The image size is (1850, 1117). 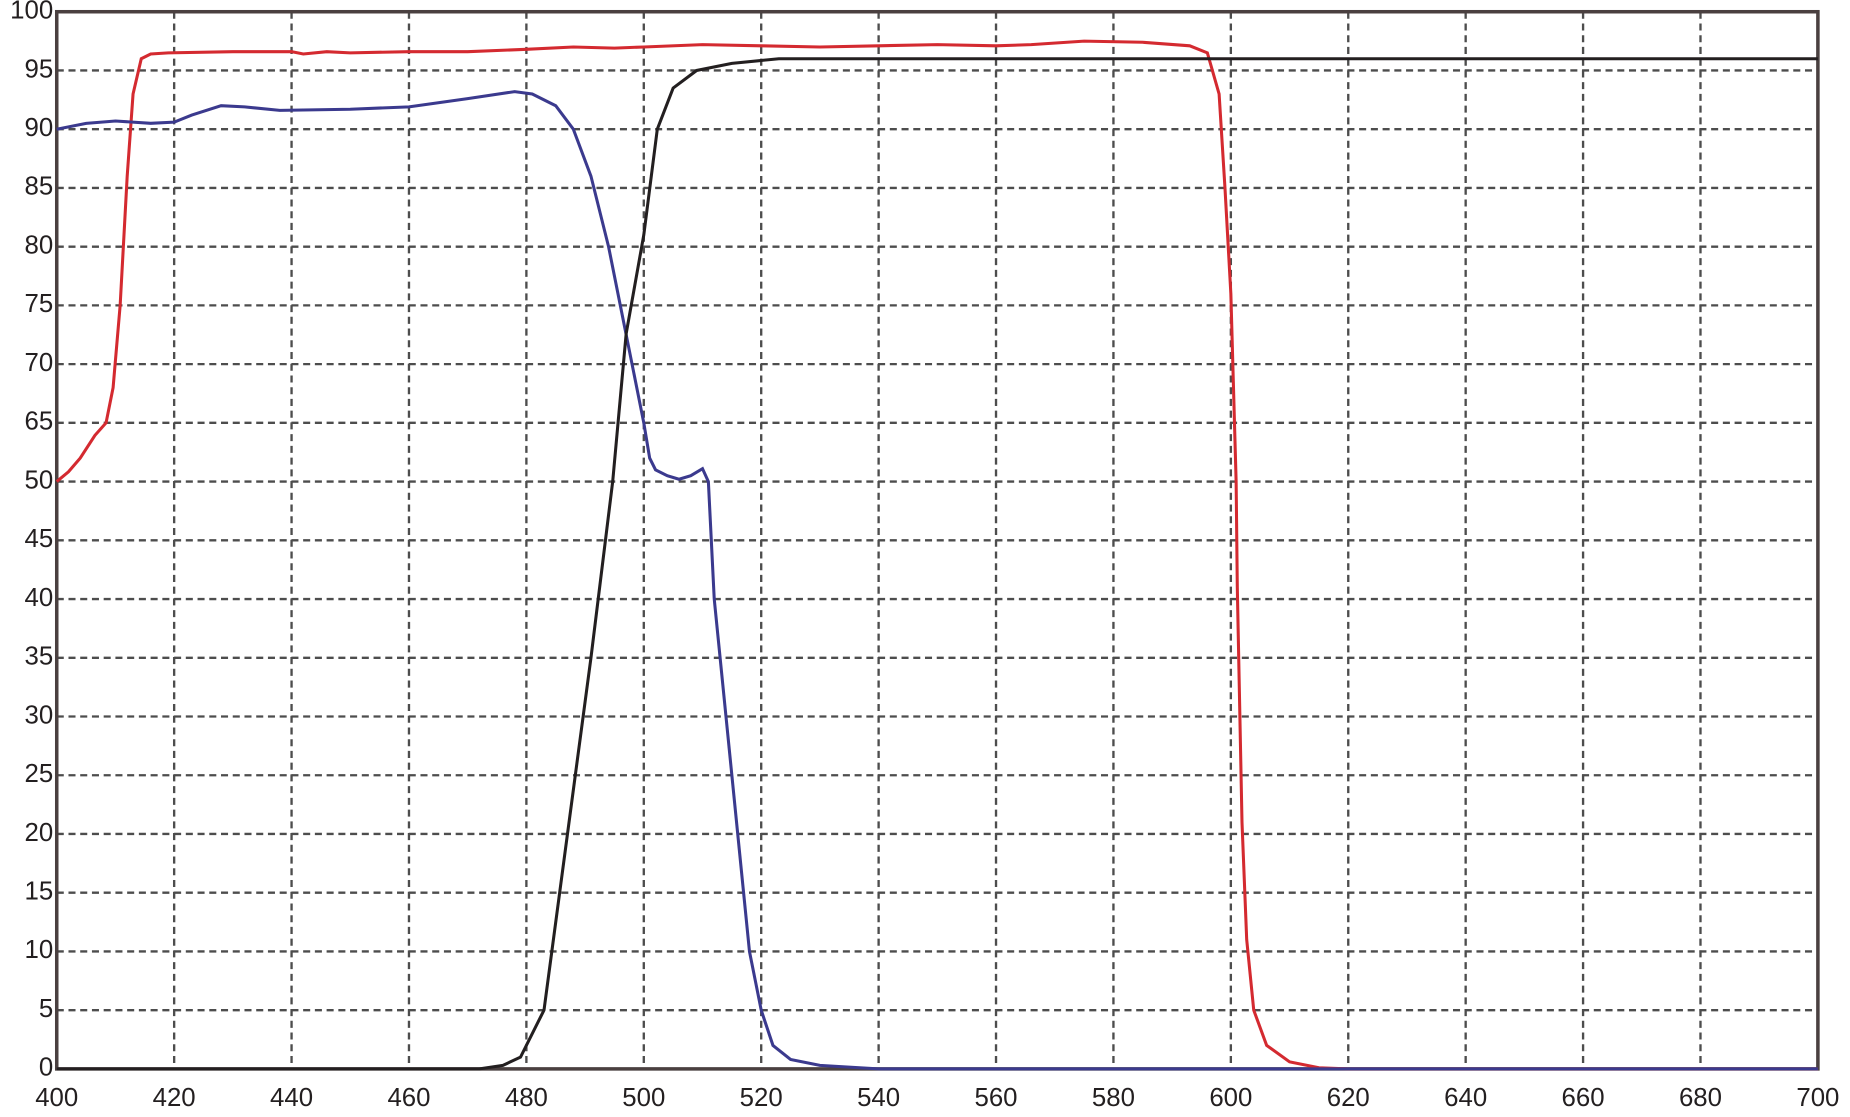 What do you see at coordinates (408, 1098) in the screenshot?
I see `x-tick-label: 460` at bounding box center [408, 1098].